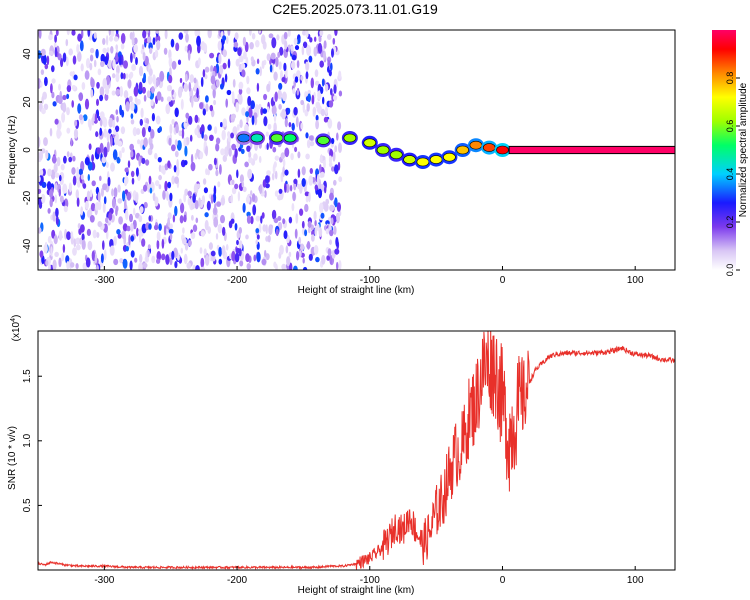  What do you see at coordinates (730, 222) in the screenshot?
I see `colorbar-tick-label: 0.2` at bounding box center [730, 222].